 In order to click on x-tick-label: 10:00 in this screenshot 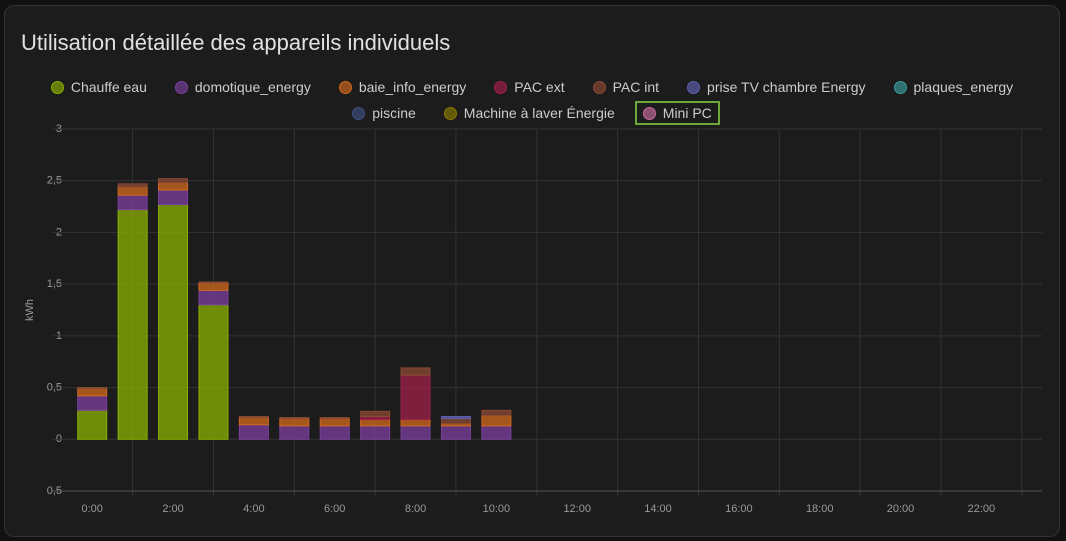, I will do `click(497, 509)`.